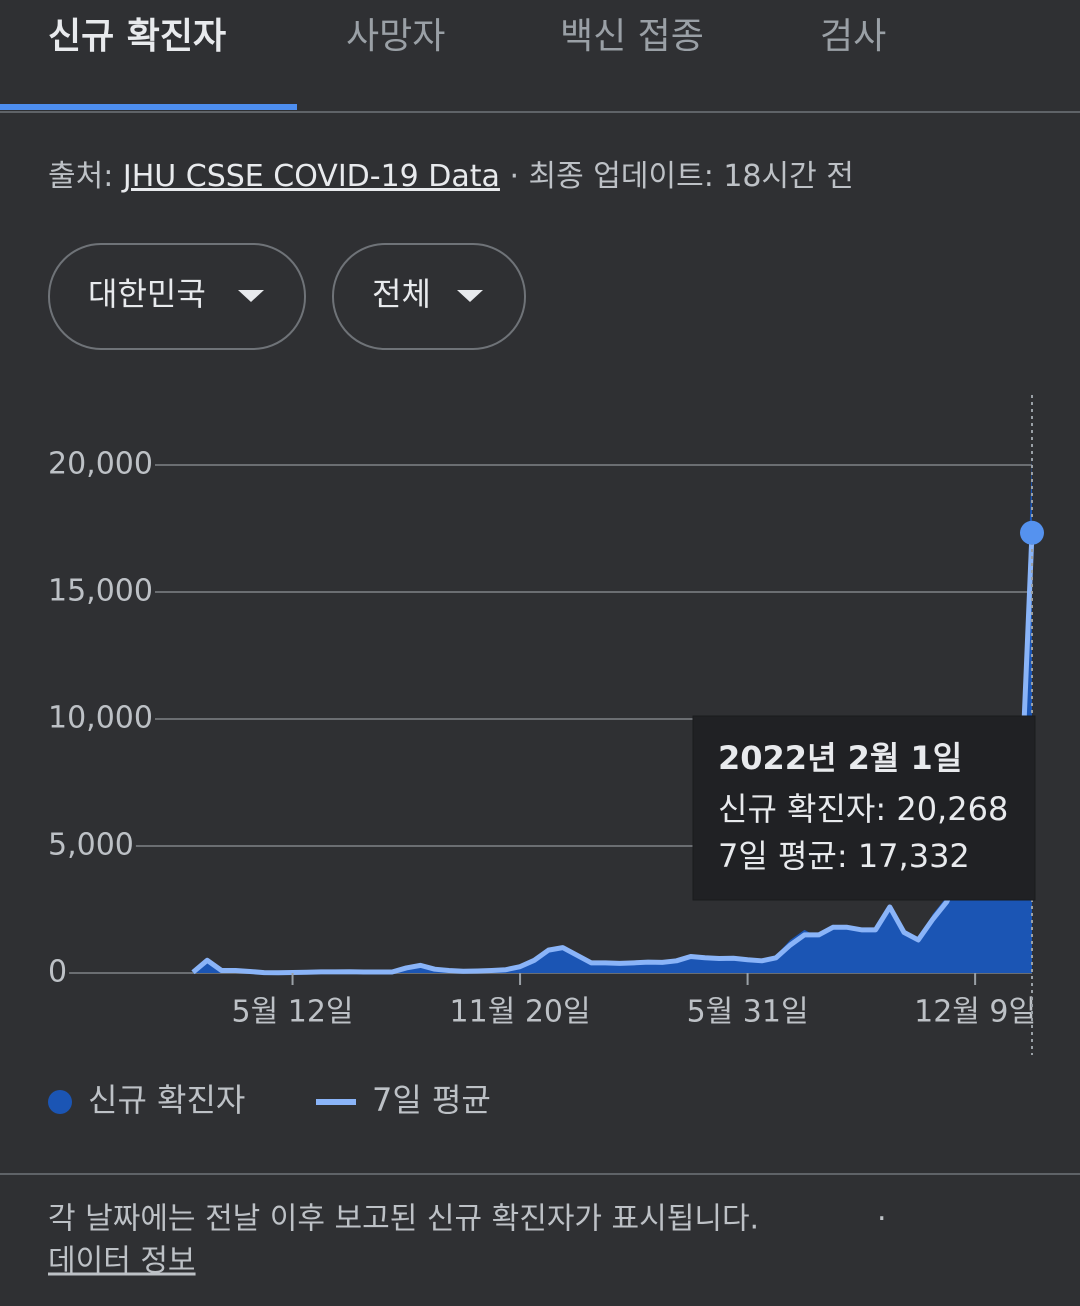 The width and height of the screenshot is (1080, 1306). What do you see at coordinates (975, 1012) in the screenshot?
I see `x-tick-label: 12월 9일` at bounding box center [975, 1012].